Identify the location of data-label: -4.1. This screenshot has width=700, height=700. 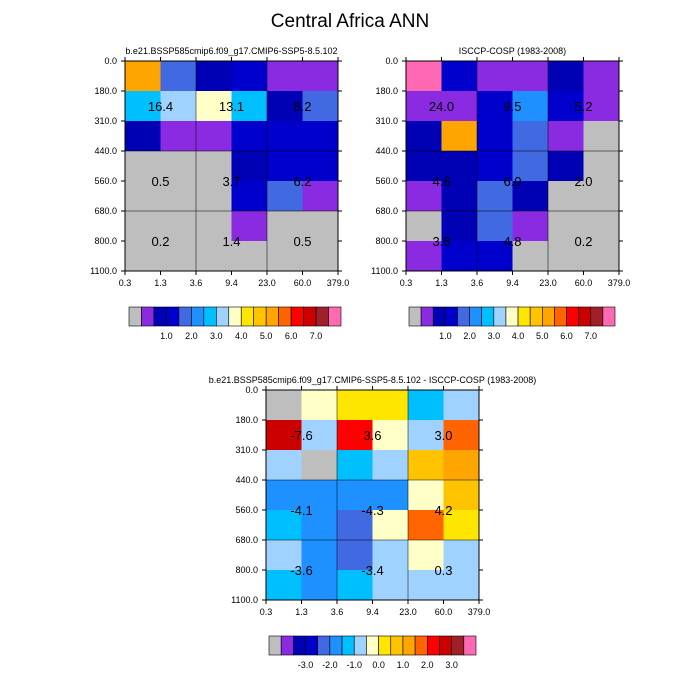
(301, 510).